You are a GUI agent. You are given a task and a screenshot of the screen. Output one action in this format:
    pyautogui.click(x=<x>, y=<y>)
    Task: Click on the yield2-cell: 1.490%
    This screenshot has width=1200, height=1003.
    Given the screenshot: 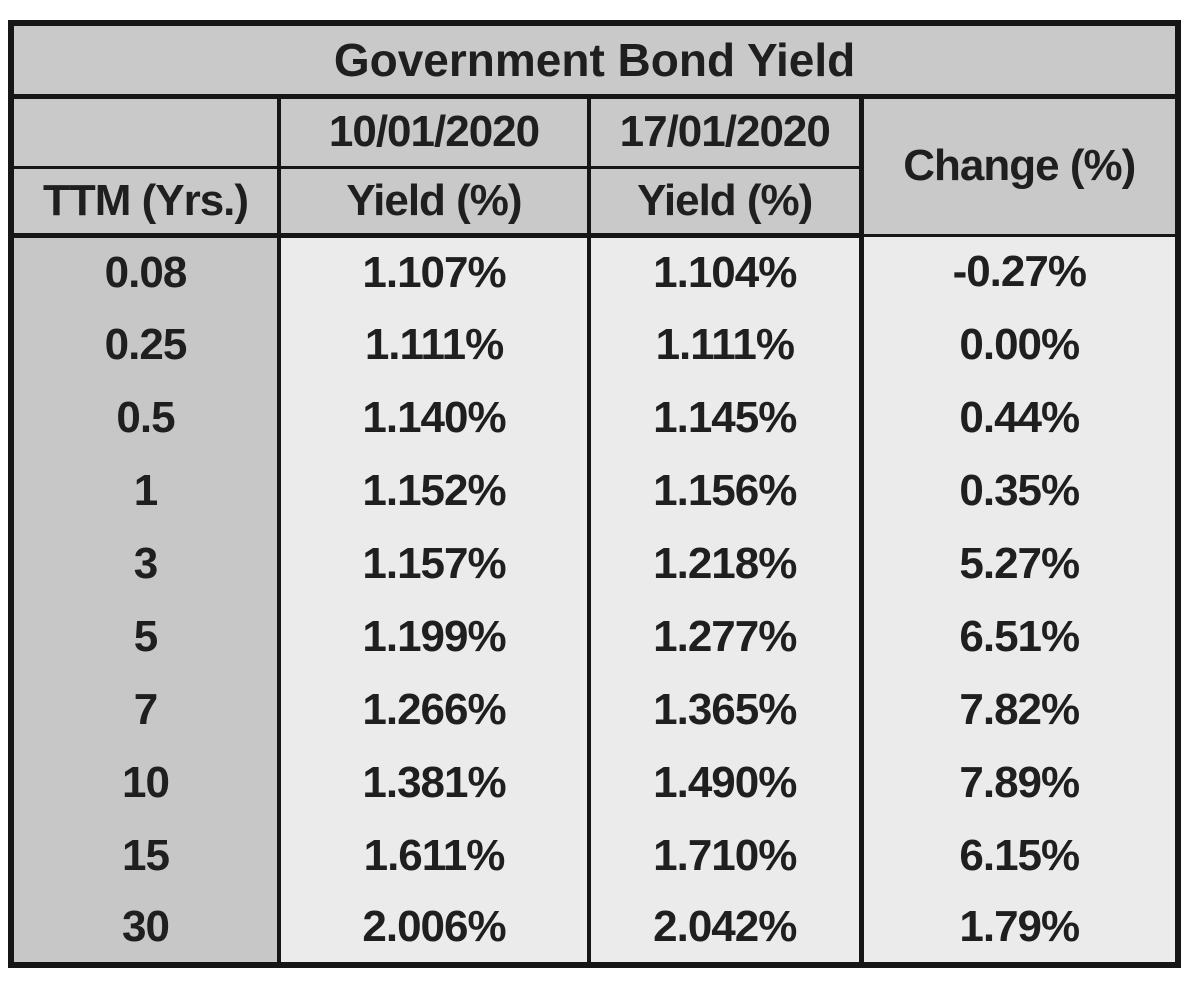 What is the action you would take?
    pyautogui.click(x=724, y=782)
    